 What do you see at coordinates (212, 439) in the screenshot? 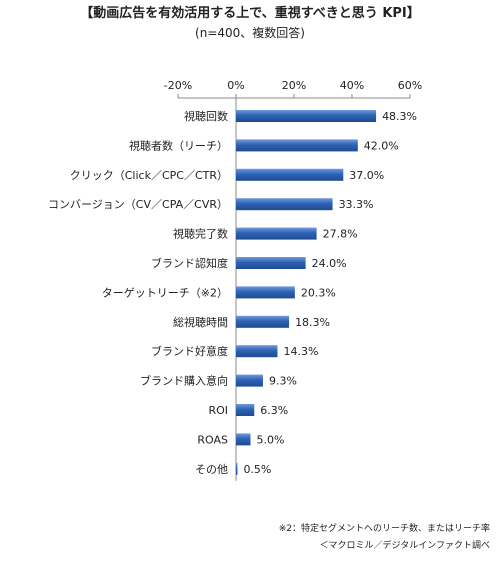
I see `category-label: ROAS` at bounding box center [212, 439].